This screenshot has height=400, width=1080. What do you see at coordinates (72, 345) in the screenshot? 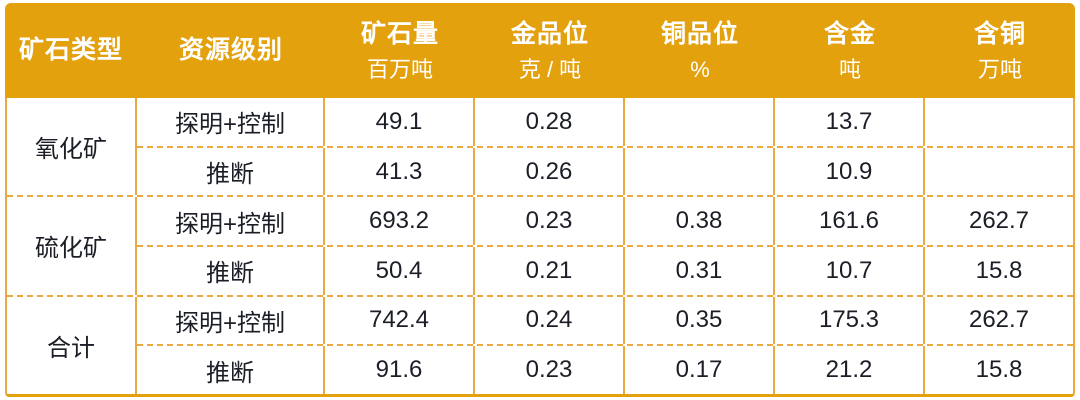
I see `group-label: 合计` at bounding box center [72, 345].